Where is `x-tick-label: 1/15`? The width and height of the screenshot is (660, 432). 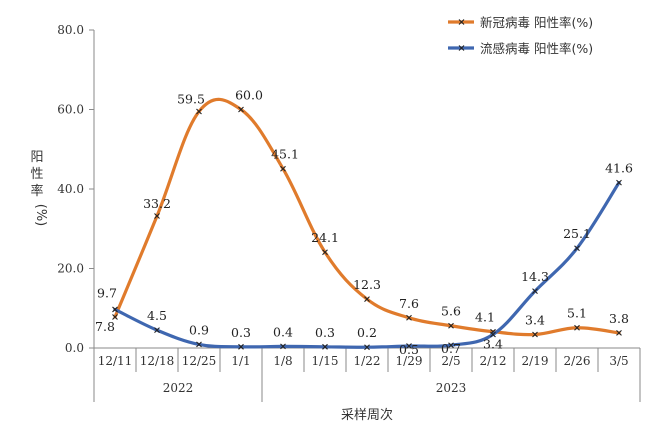
x-tick-label: 1/15 is located at coordinates (325, 361).